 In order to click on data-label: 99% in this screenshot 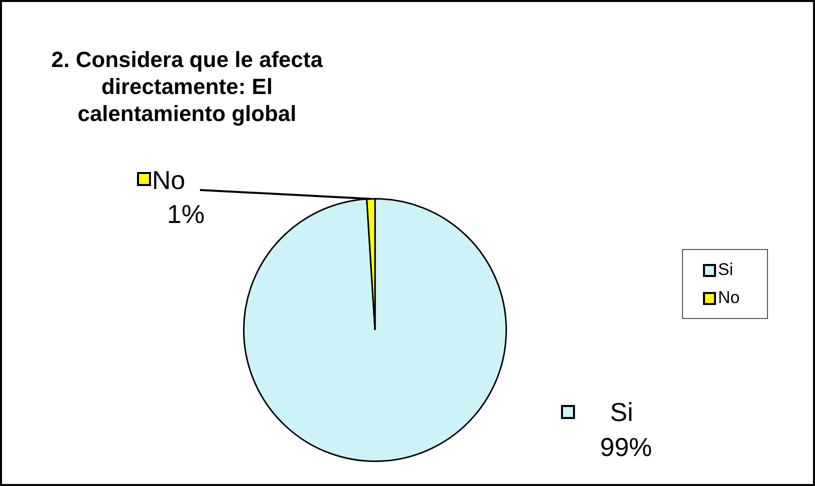, I will do `click(626, 447)`.